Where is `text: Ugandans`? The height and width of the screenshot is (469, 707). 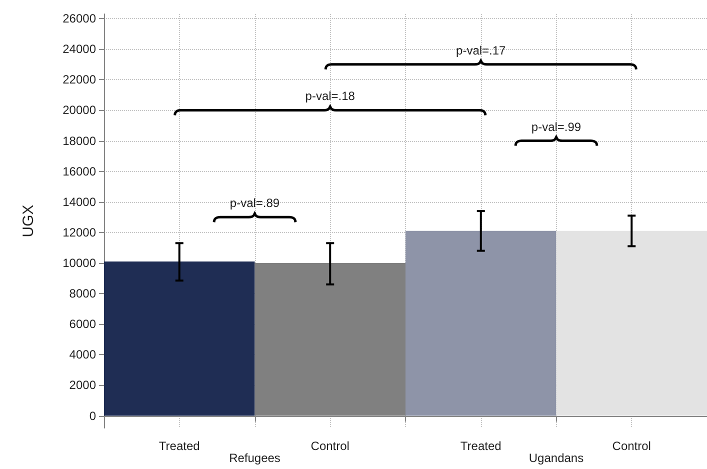
text: Ugandans is located at coordinates (556, 458).